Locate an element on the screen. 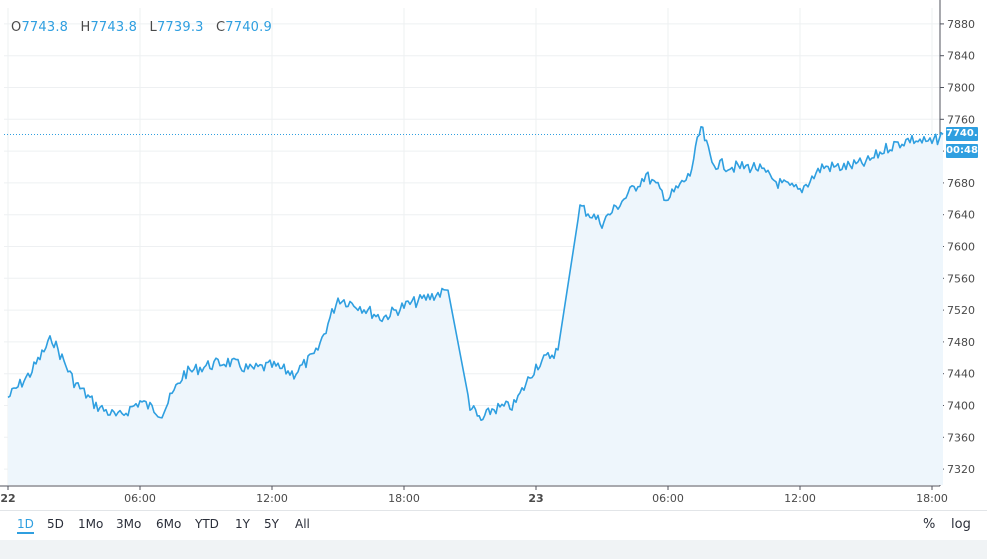 This screenshot has height=559, width=987. range-all-button: All is located at coordinates (302, 524).